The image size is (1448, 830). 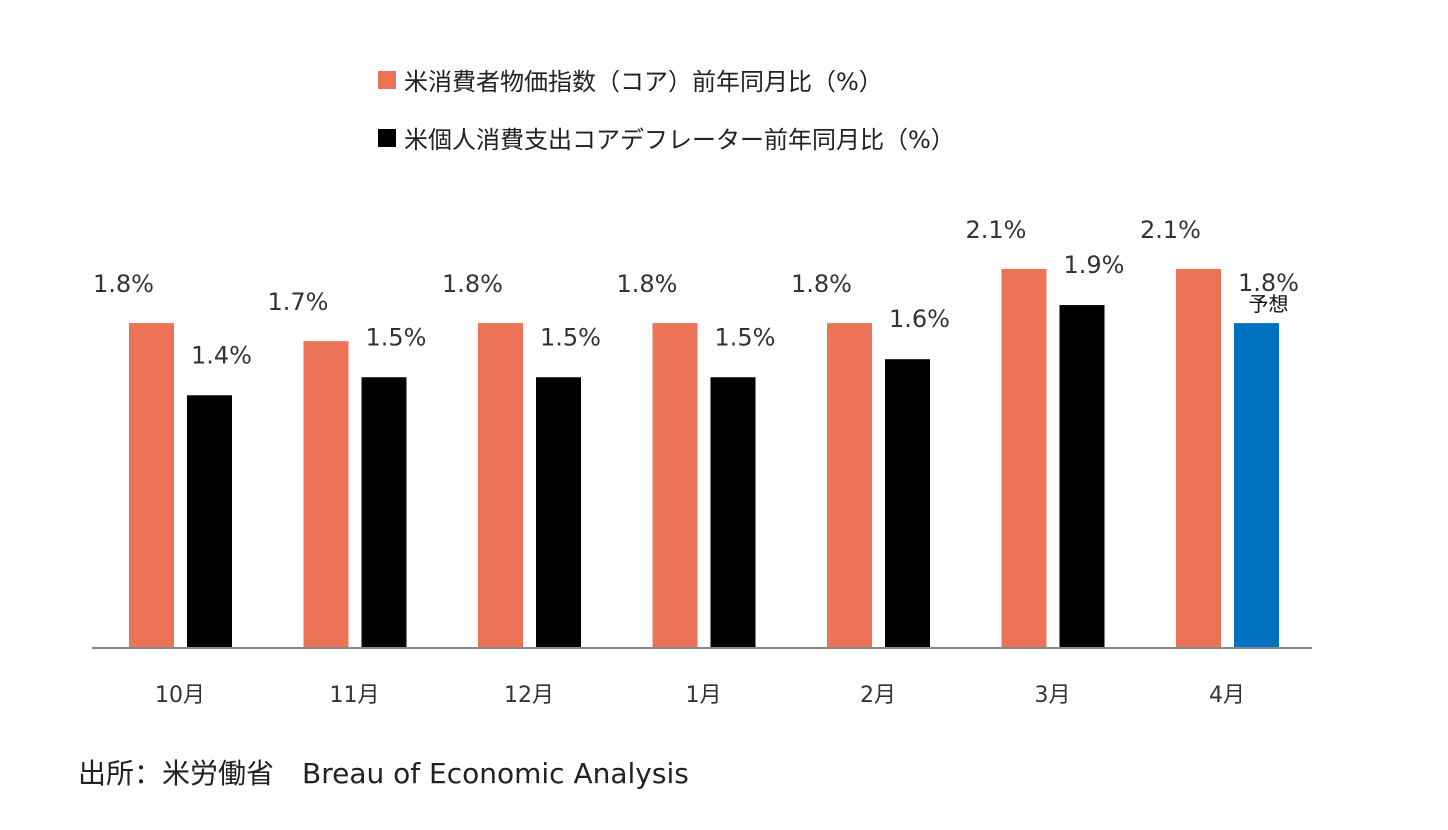 I want to click on data-label-pce-5: 1.6%, so click(x=919, y=319).